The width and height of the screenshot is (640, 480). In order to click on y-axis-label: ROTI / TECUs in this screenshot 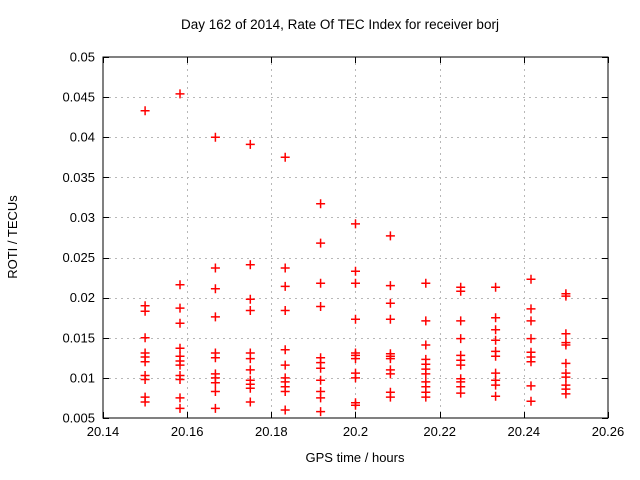, I will do `click(12, 237)`.